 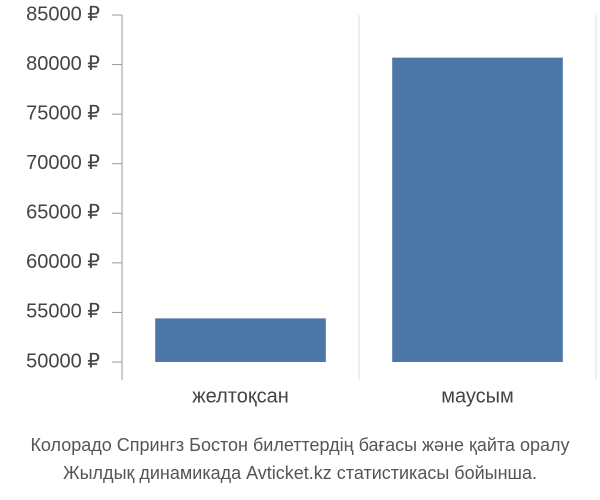 What do you see at coordinates (63, 113) in the screenshot?
I see `y-tick-label: 75000 ₽` at bounding box center [63, 113].